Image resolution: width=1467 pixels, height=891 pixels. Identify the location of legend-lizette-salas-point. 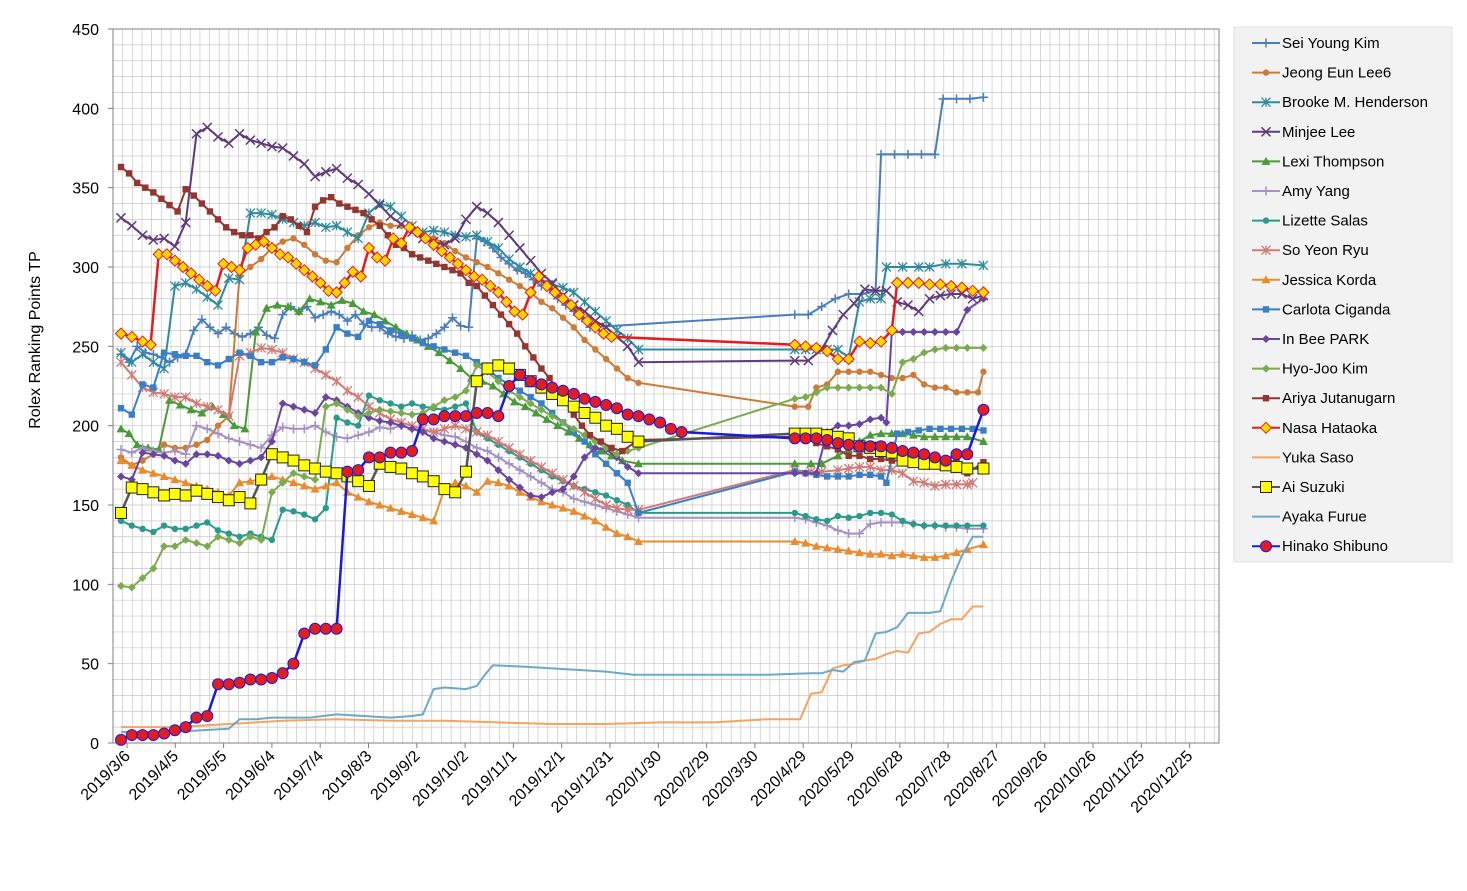
(1266, 220).